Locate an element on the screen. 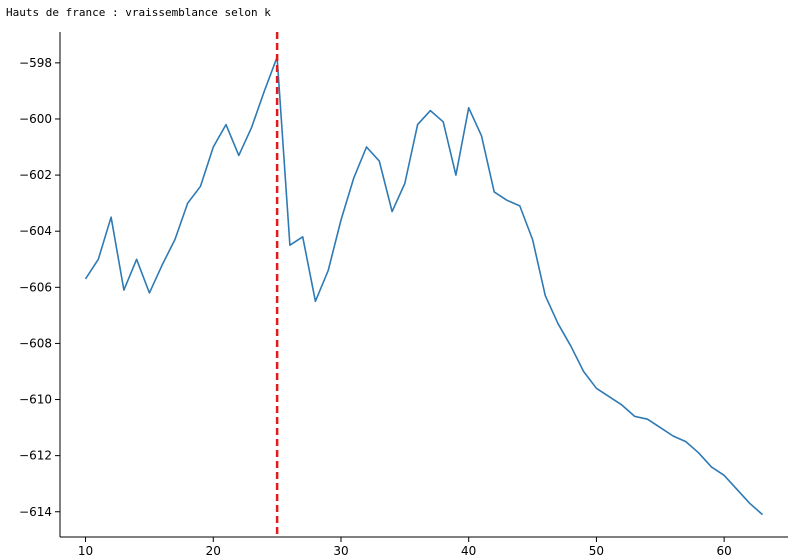  chart-title: Hauts de france : vraissemblance selon k is located at coordinates (138, 12).